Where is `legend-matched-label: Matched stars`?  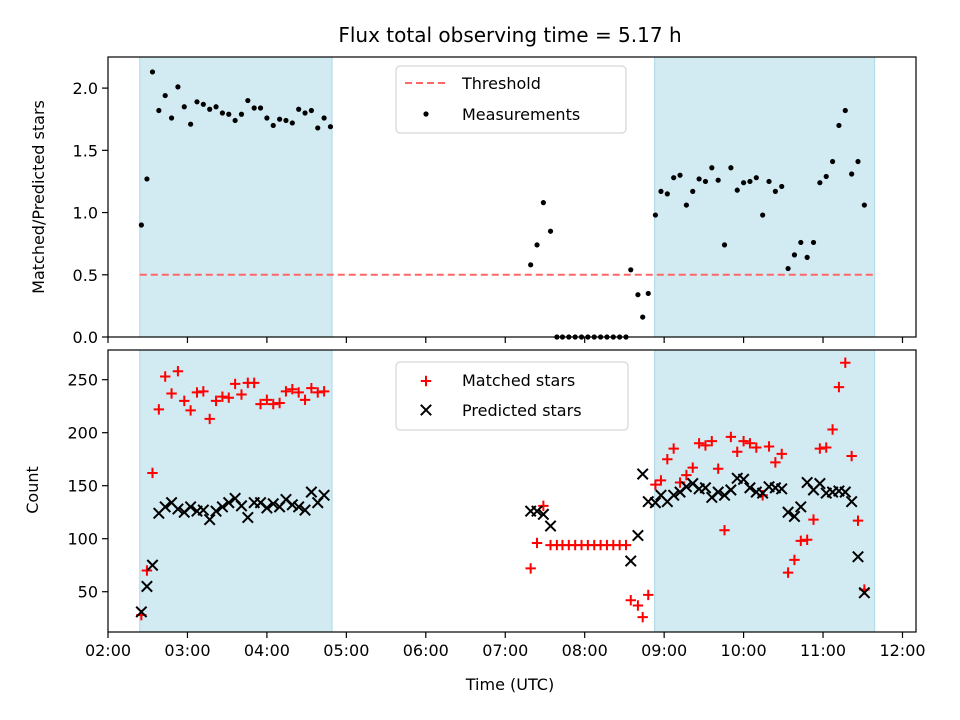 legend-matched-label: Matched stars is located at coordinates (518, 380).